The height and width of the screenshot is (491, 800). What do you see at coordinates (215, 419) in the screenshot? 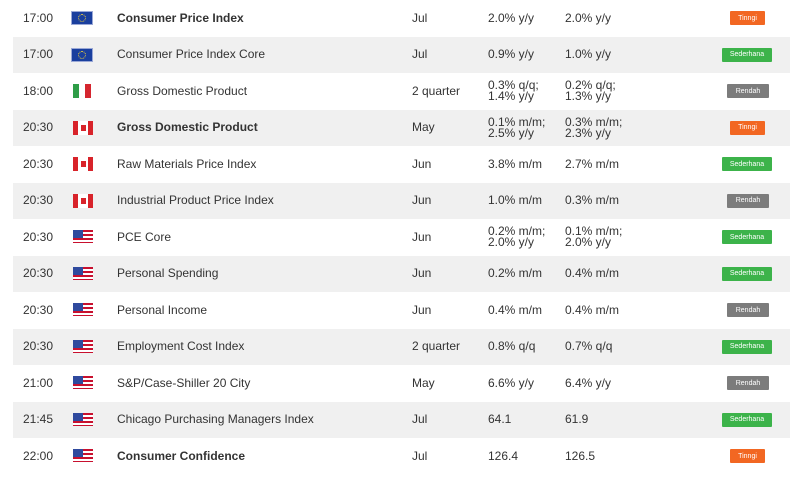
I see `event-name: Chicago Purchasing Managers Index` at bounding box center [215, 419].